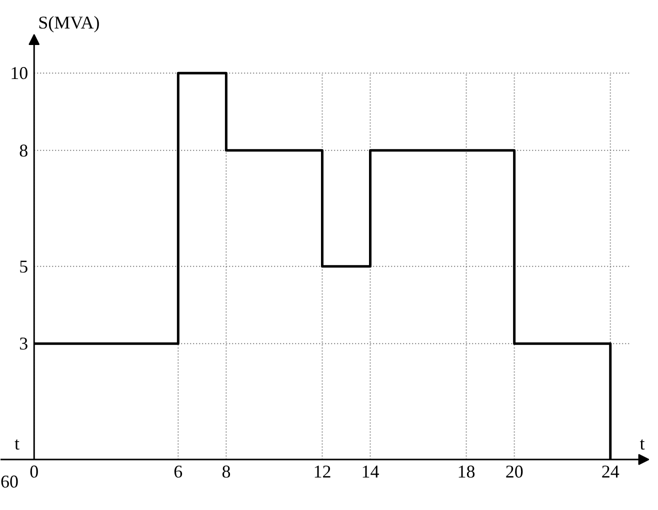  I want to click on y-axis-title: S(MVA), so click(69, 22).